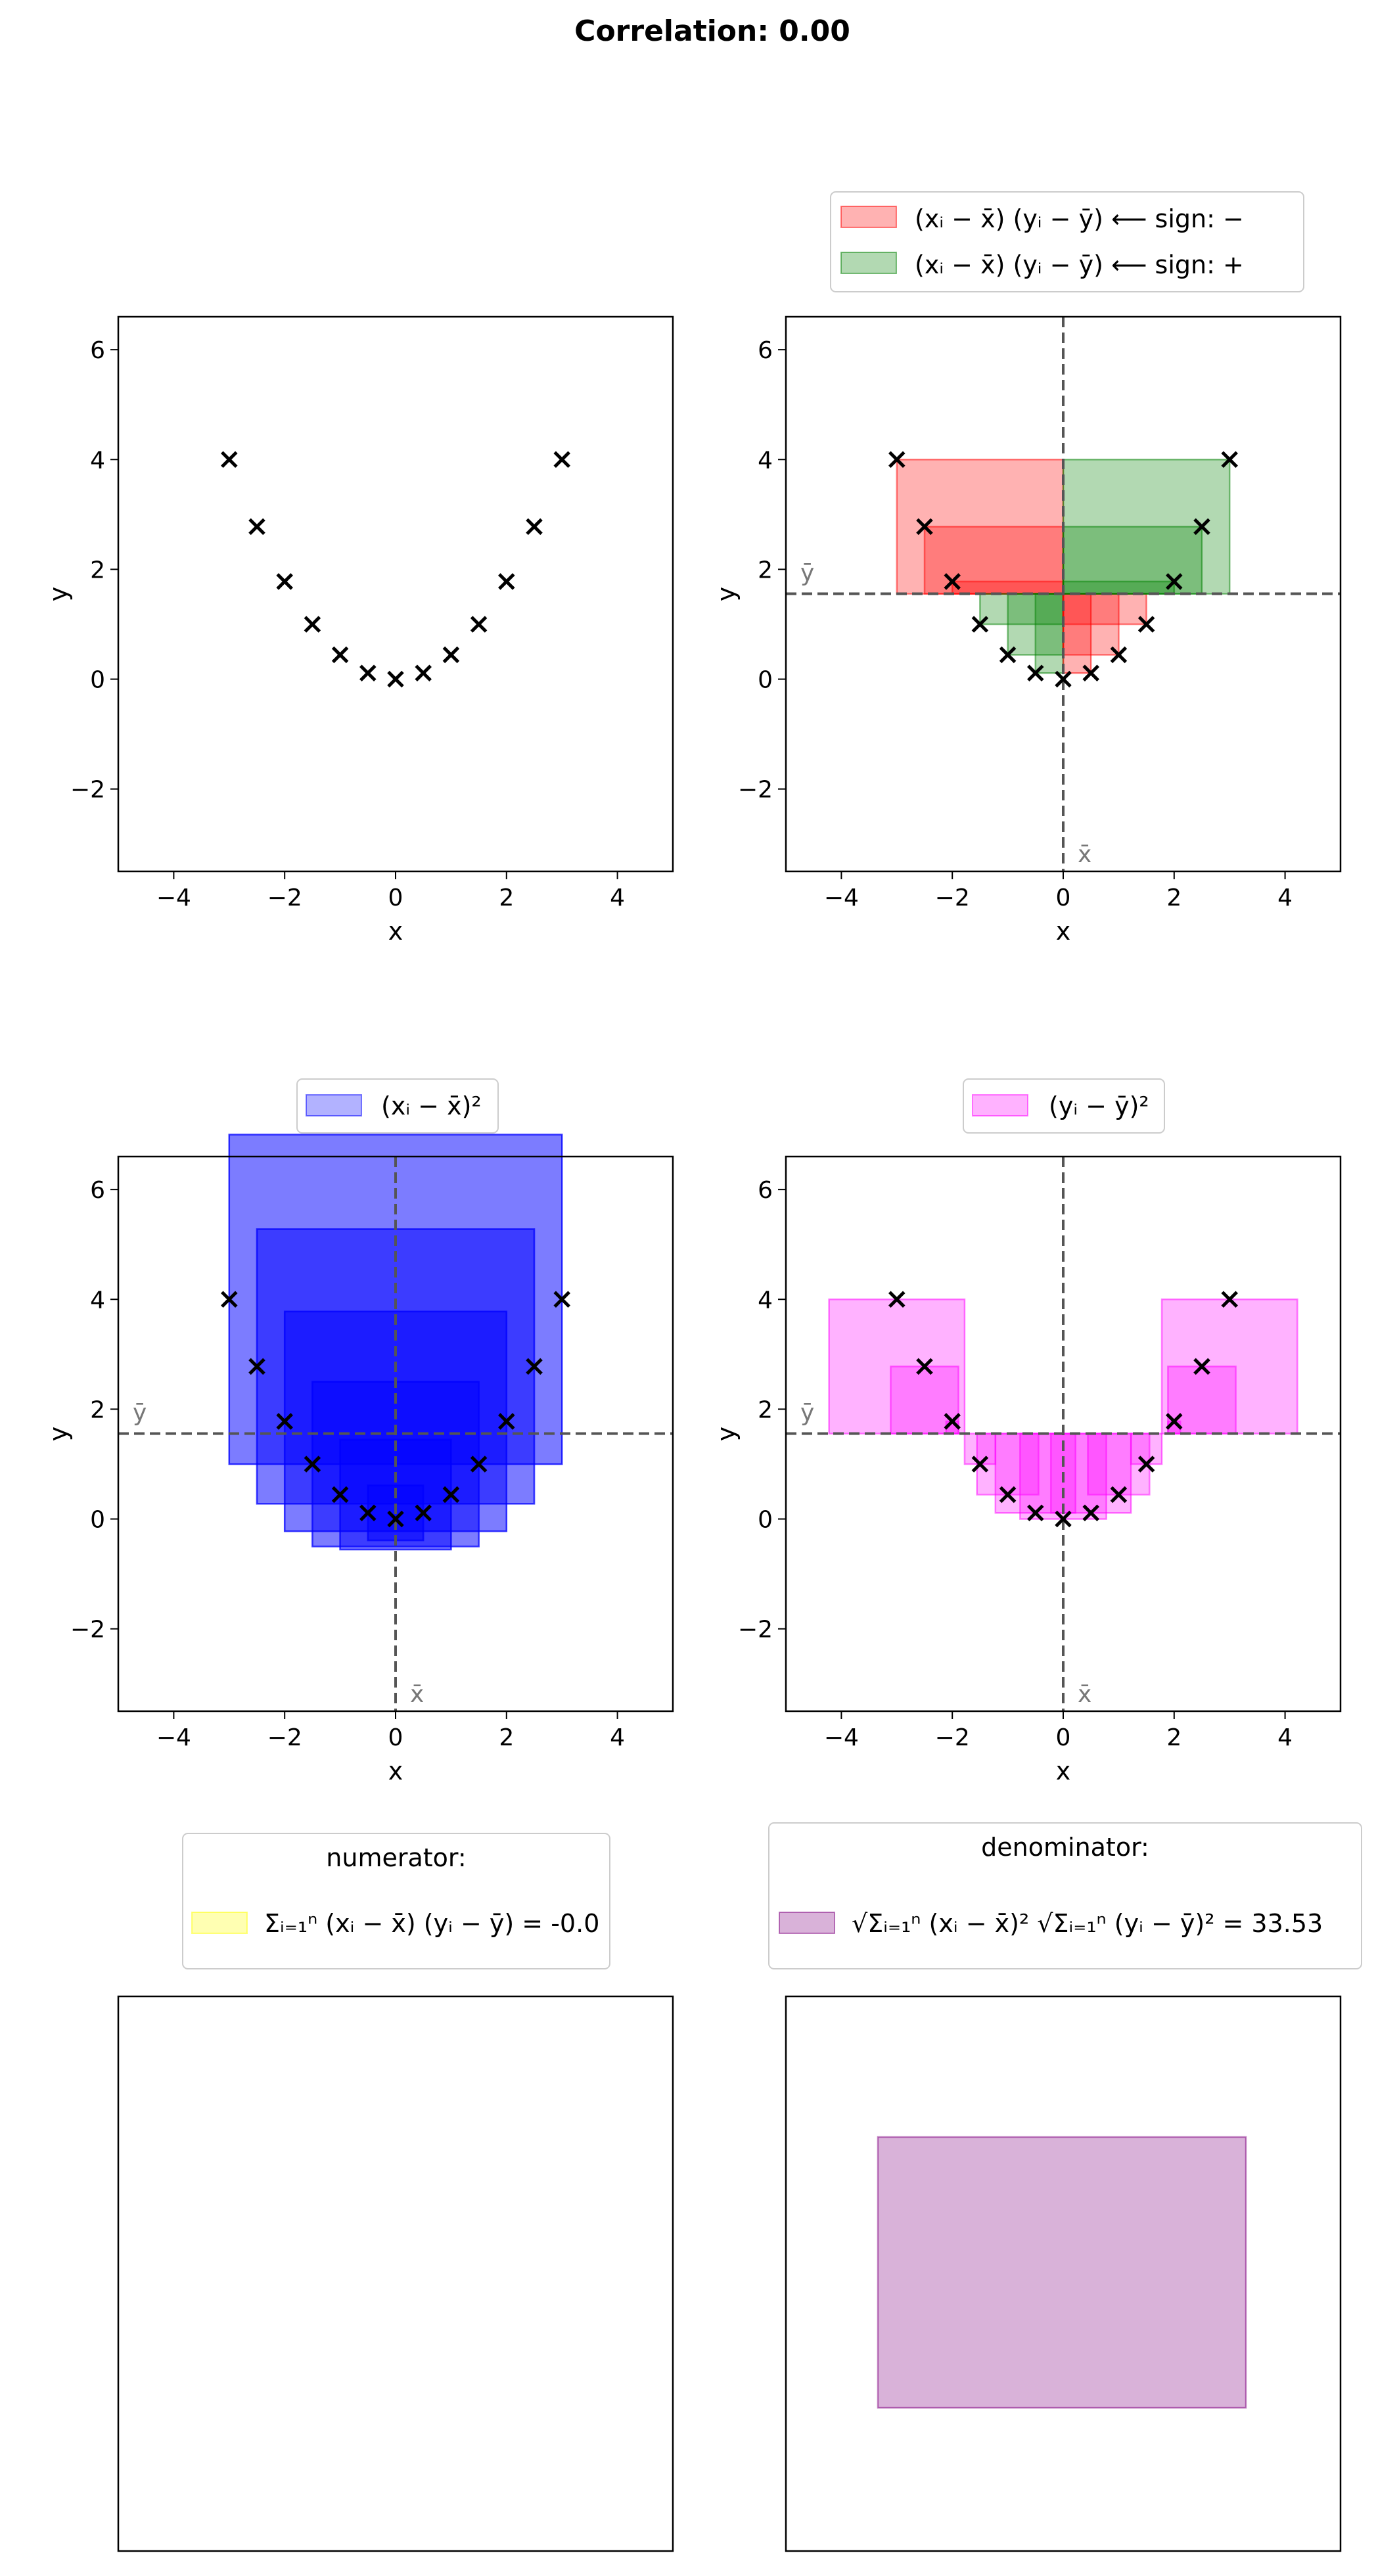 This screenshot has width=1376, height=2576. I want to click on panel-cross-products: x̄ ȳ −4 −2 0 2 4 −2 0 2 4 6 x y, so click(1027, 630).